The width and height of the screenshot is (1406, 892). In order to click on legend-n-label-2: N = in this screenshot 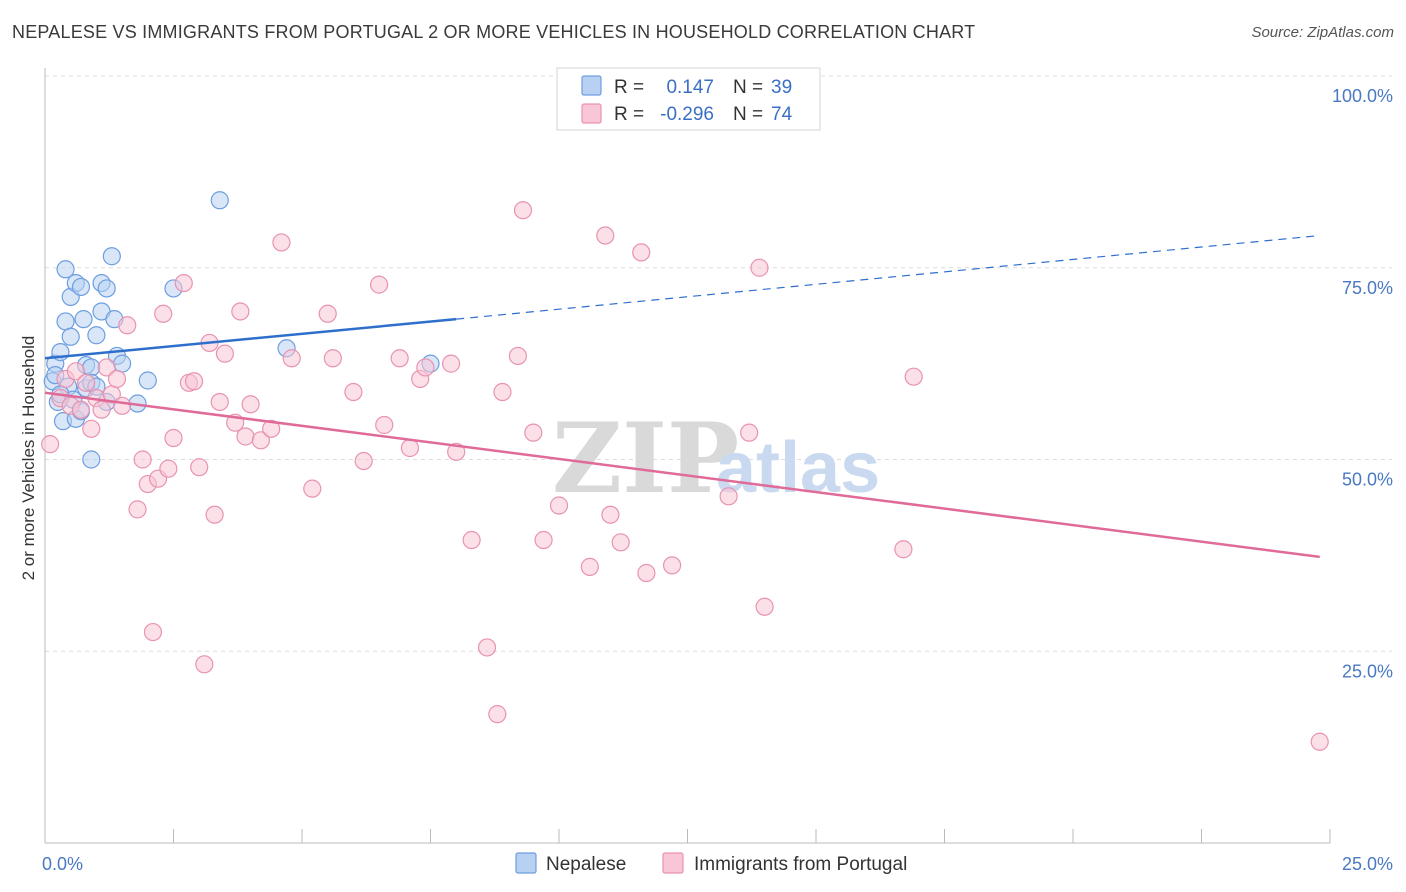, I will do `click(748, 114)`.